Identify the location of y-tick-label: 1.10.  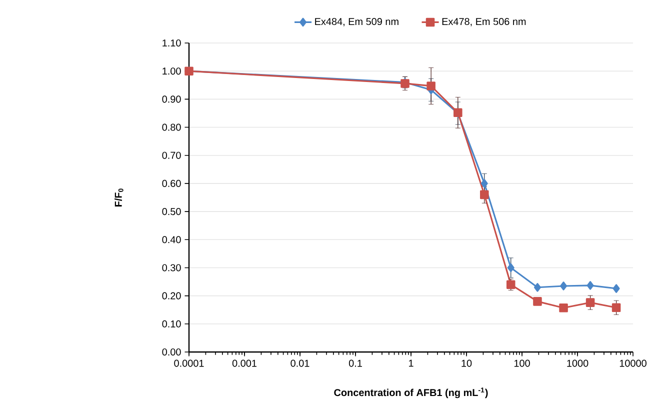
(171, 43).